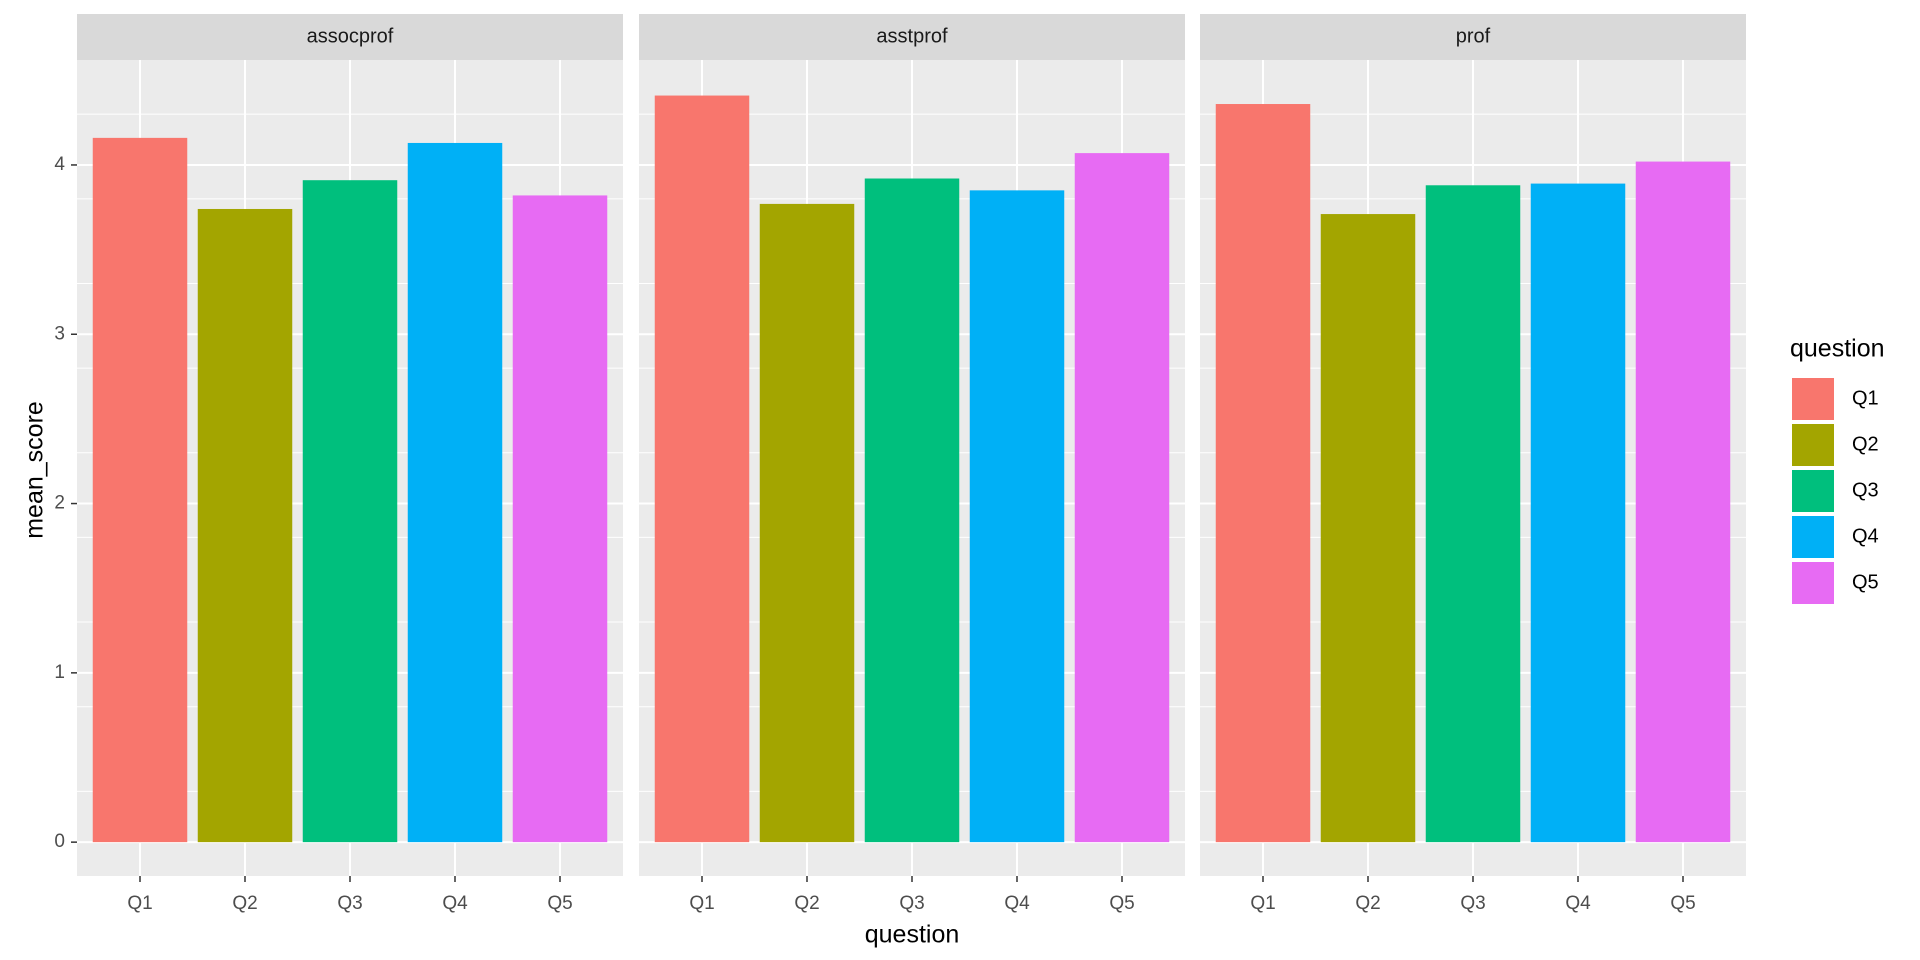 The height and width of the screenshot is (960, 1920). Describe the element at coordinates (65, 503) in the screenshot. I see `y-axis: 0 1 2 3 4` at that location.